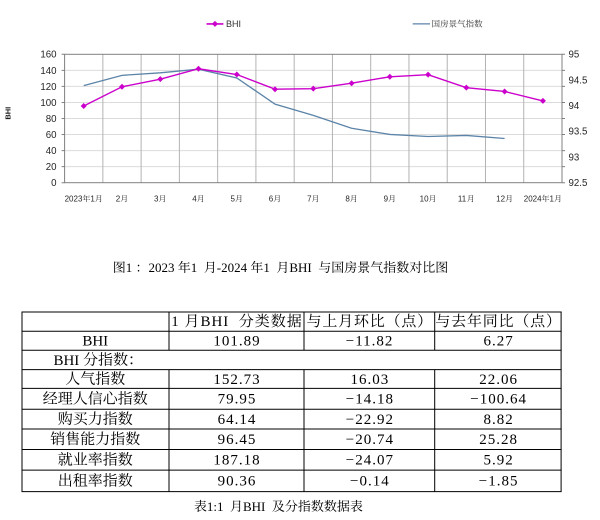 The width and height of the screenshot is (600, 520). What do you see at coordinates (118, 199) in the screenshot?
I see `svg-text: 2` at bounding box center [118, 199].